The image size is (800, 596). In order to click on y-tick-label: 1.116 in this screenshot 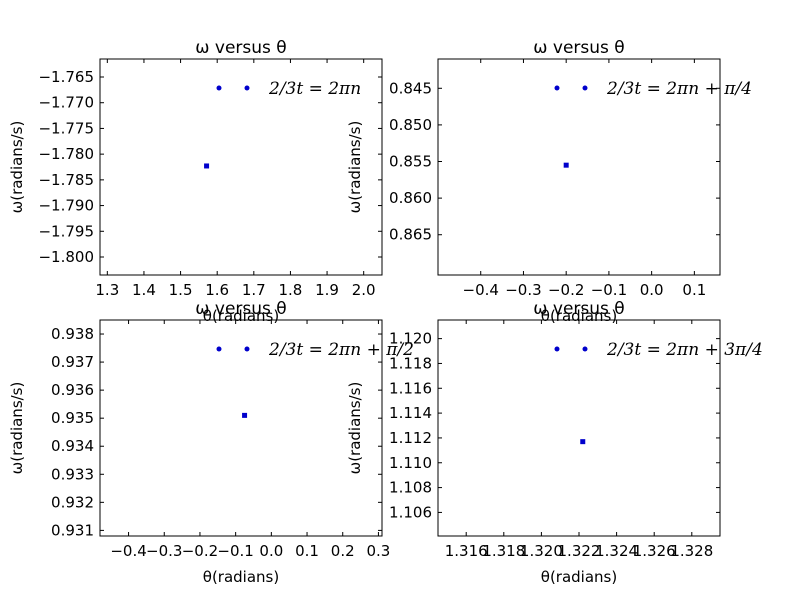, I will do `click(410, 388)`.